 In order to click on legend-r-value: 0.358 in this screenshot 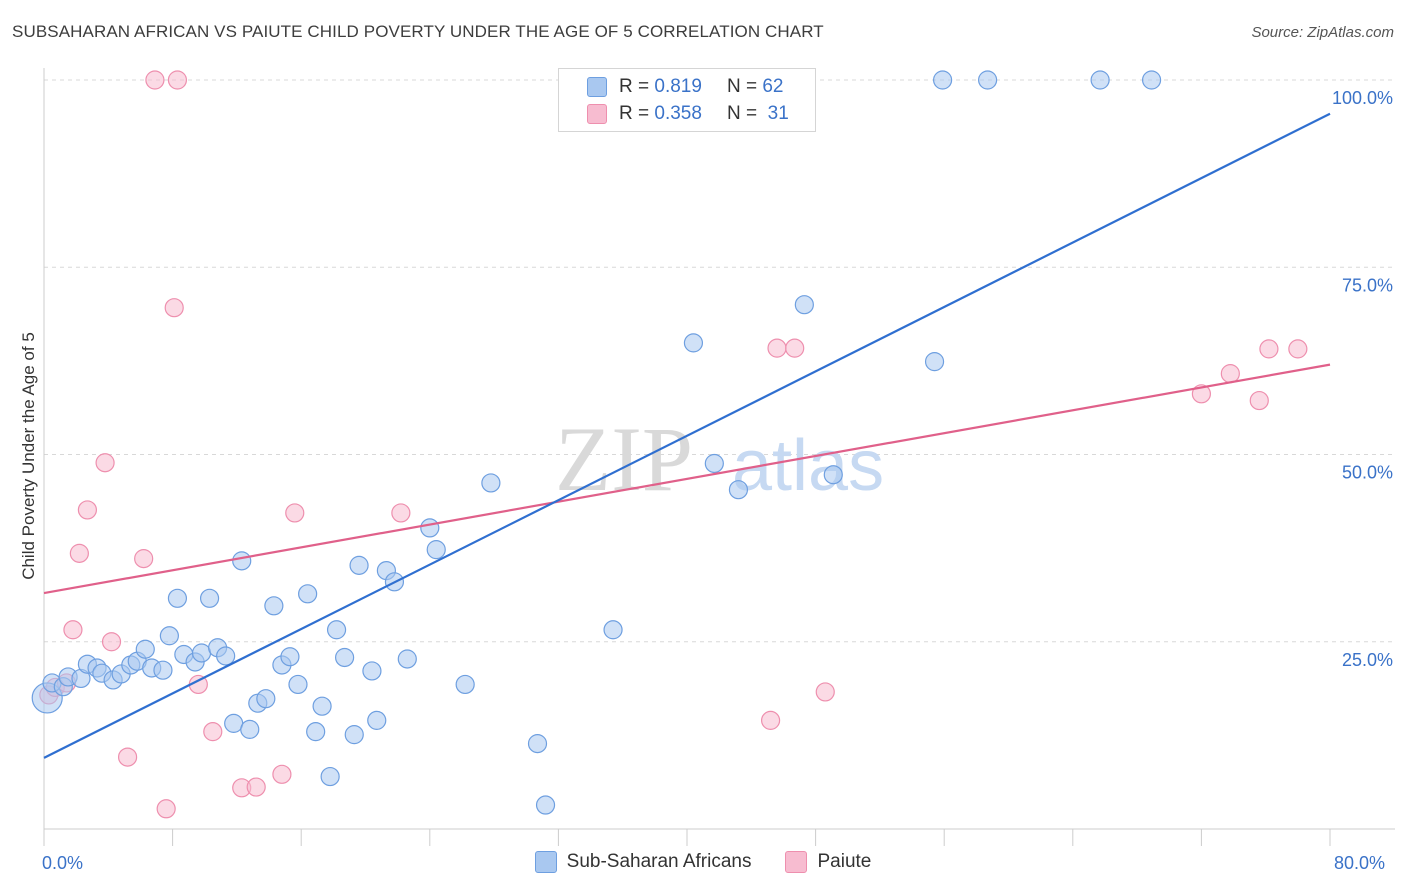, I will do `click(678, 113)`.